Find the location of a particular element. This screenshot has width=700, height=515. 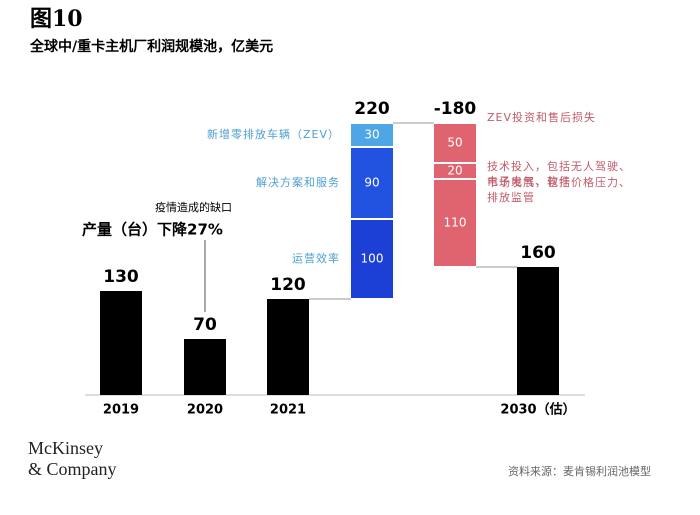

value-label: 120 is located at coordinates (288, 285).